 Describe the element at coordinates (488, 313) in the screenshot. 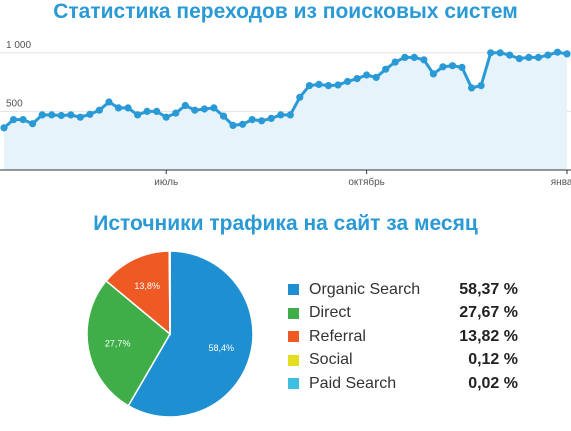

I see `legend-value: 27,67 %` at that location.